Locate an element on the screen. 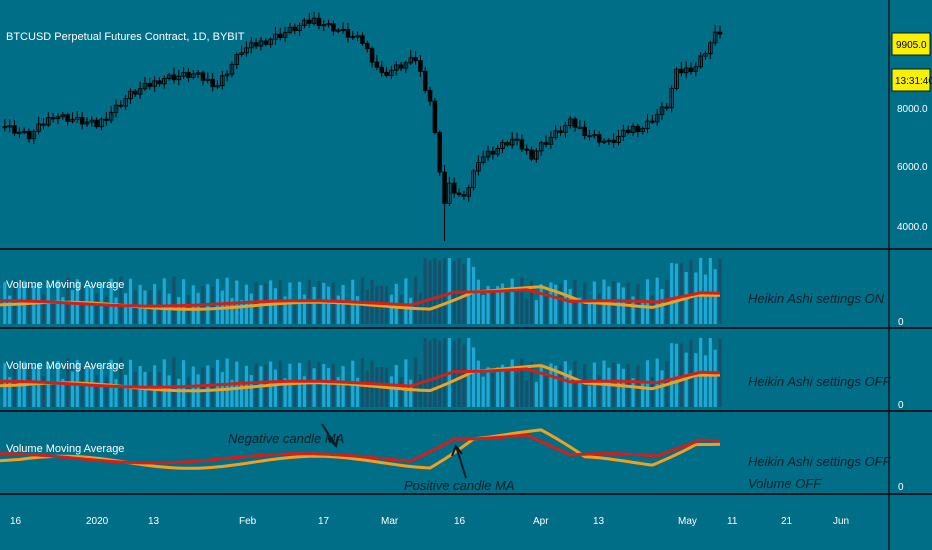 This screenshot has height=550, width=932. time-badge is located at coordinates (911, 80).